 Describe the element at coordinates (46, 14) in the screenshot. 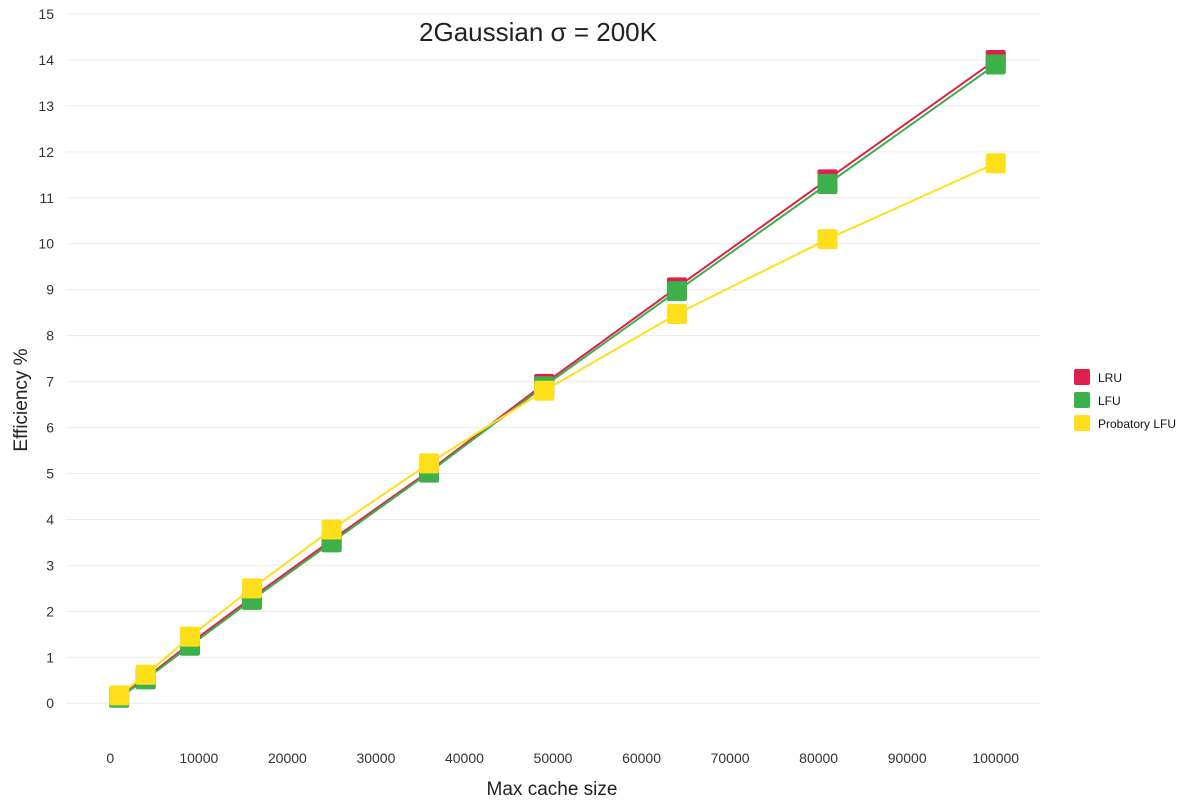

I see `y-tick-label: 15` at that location.